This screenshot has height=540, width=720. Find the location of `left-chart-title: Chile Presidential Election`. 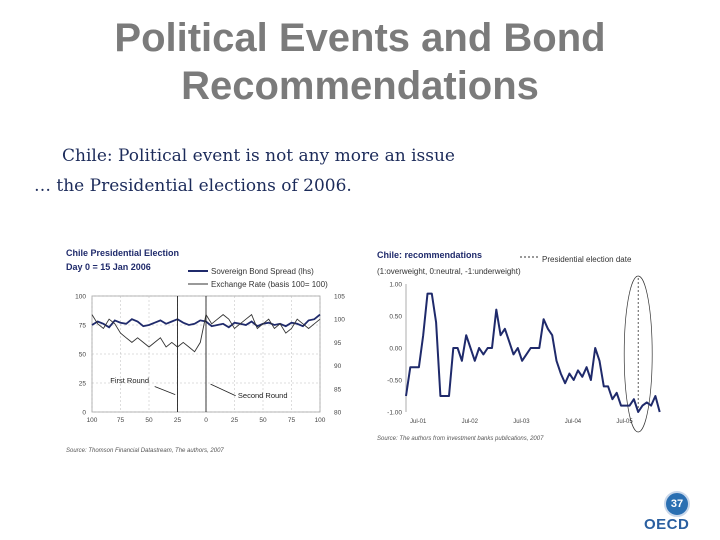

left-chart-title: Chile Presidential Election is located at coordinates (122, 253).